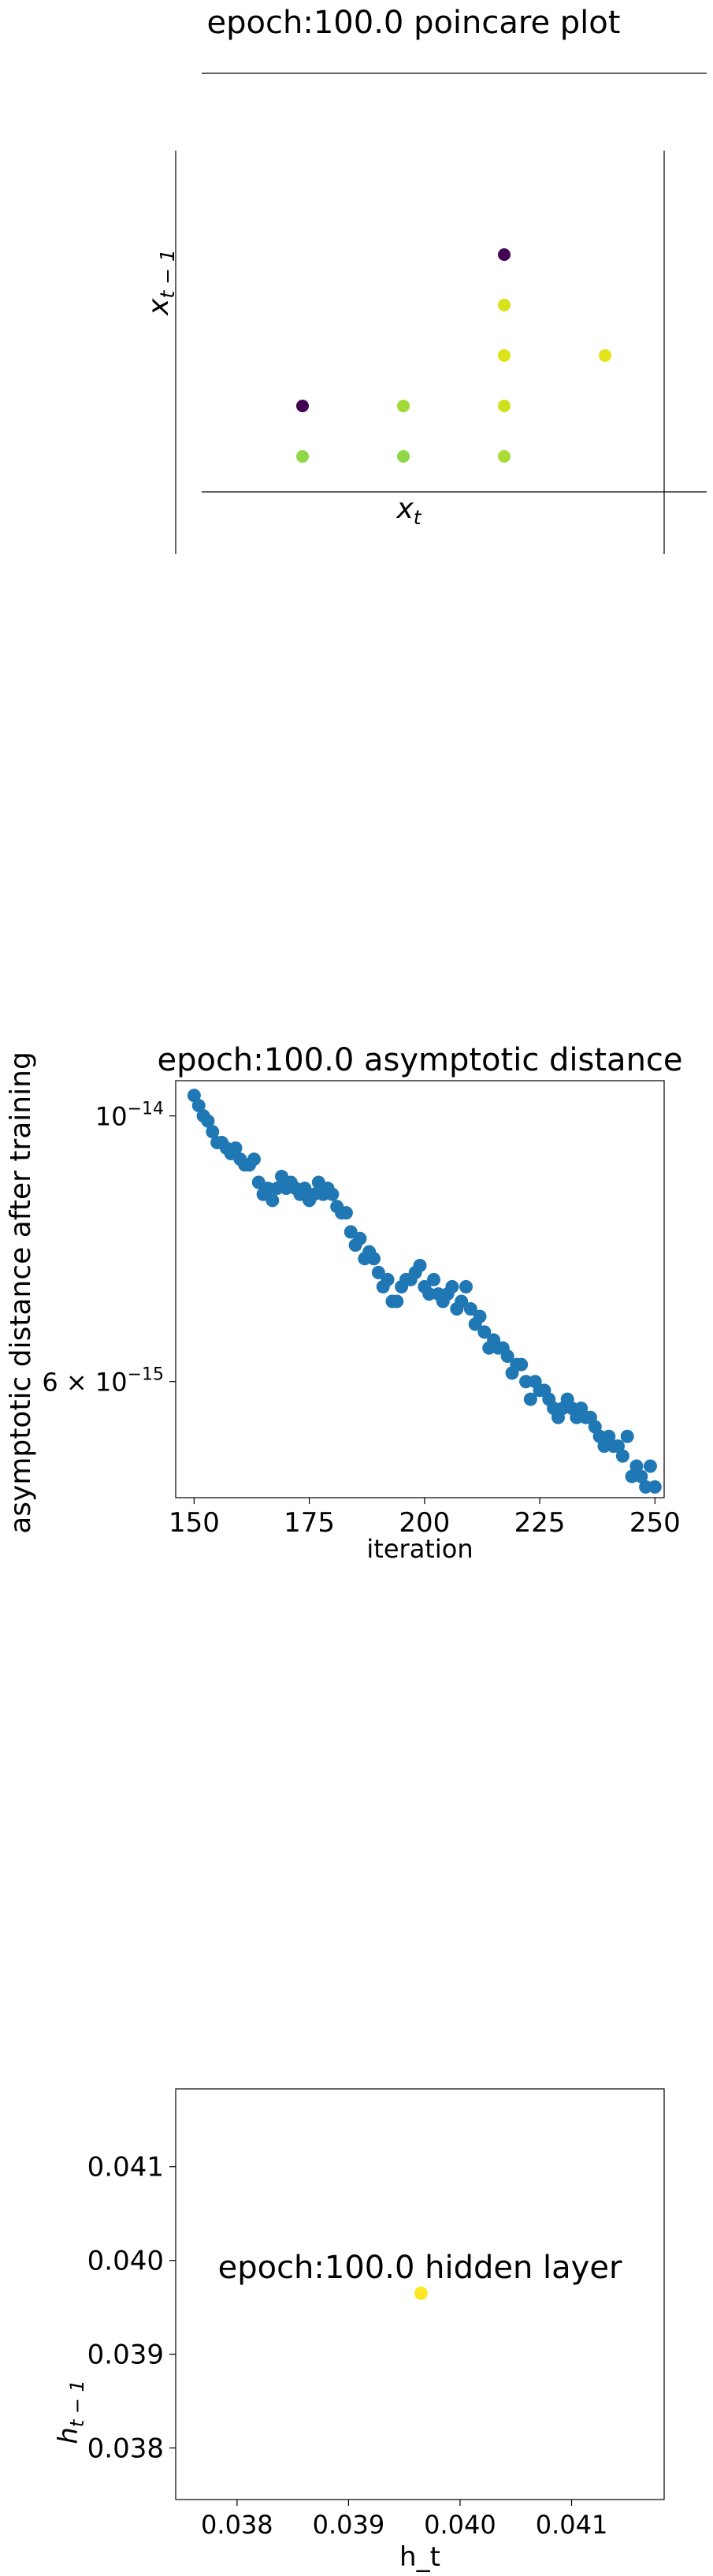 The width and height of the screenshot is (713, 2576). What do you see at coordinates (420, 1549) in the screenshot?
I see `asymptotic-xlabel: iteration` at bounding box center [420, 1549].